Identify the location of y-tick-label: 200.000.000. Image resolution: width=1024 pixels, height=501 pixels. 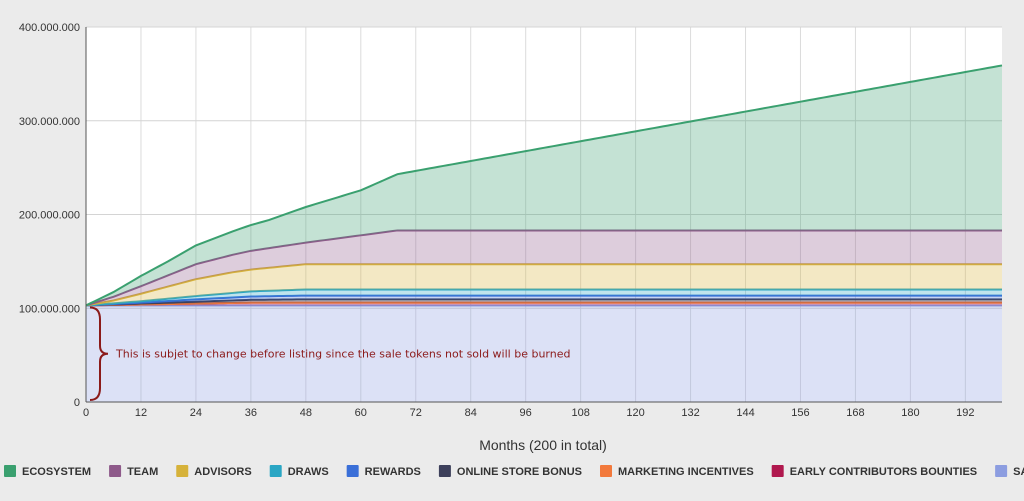
(49, 216).